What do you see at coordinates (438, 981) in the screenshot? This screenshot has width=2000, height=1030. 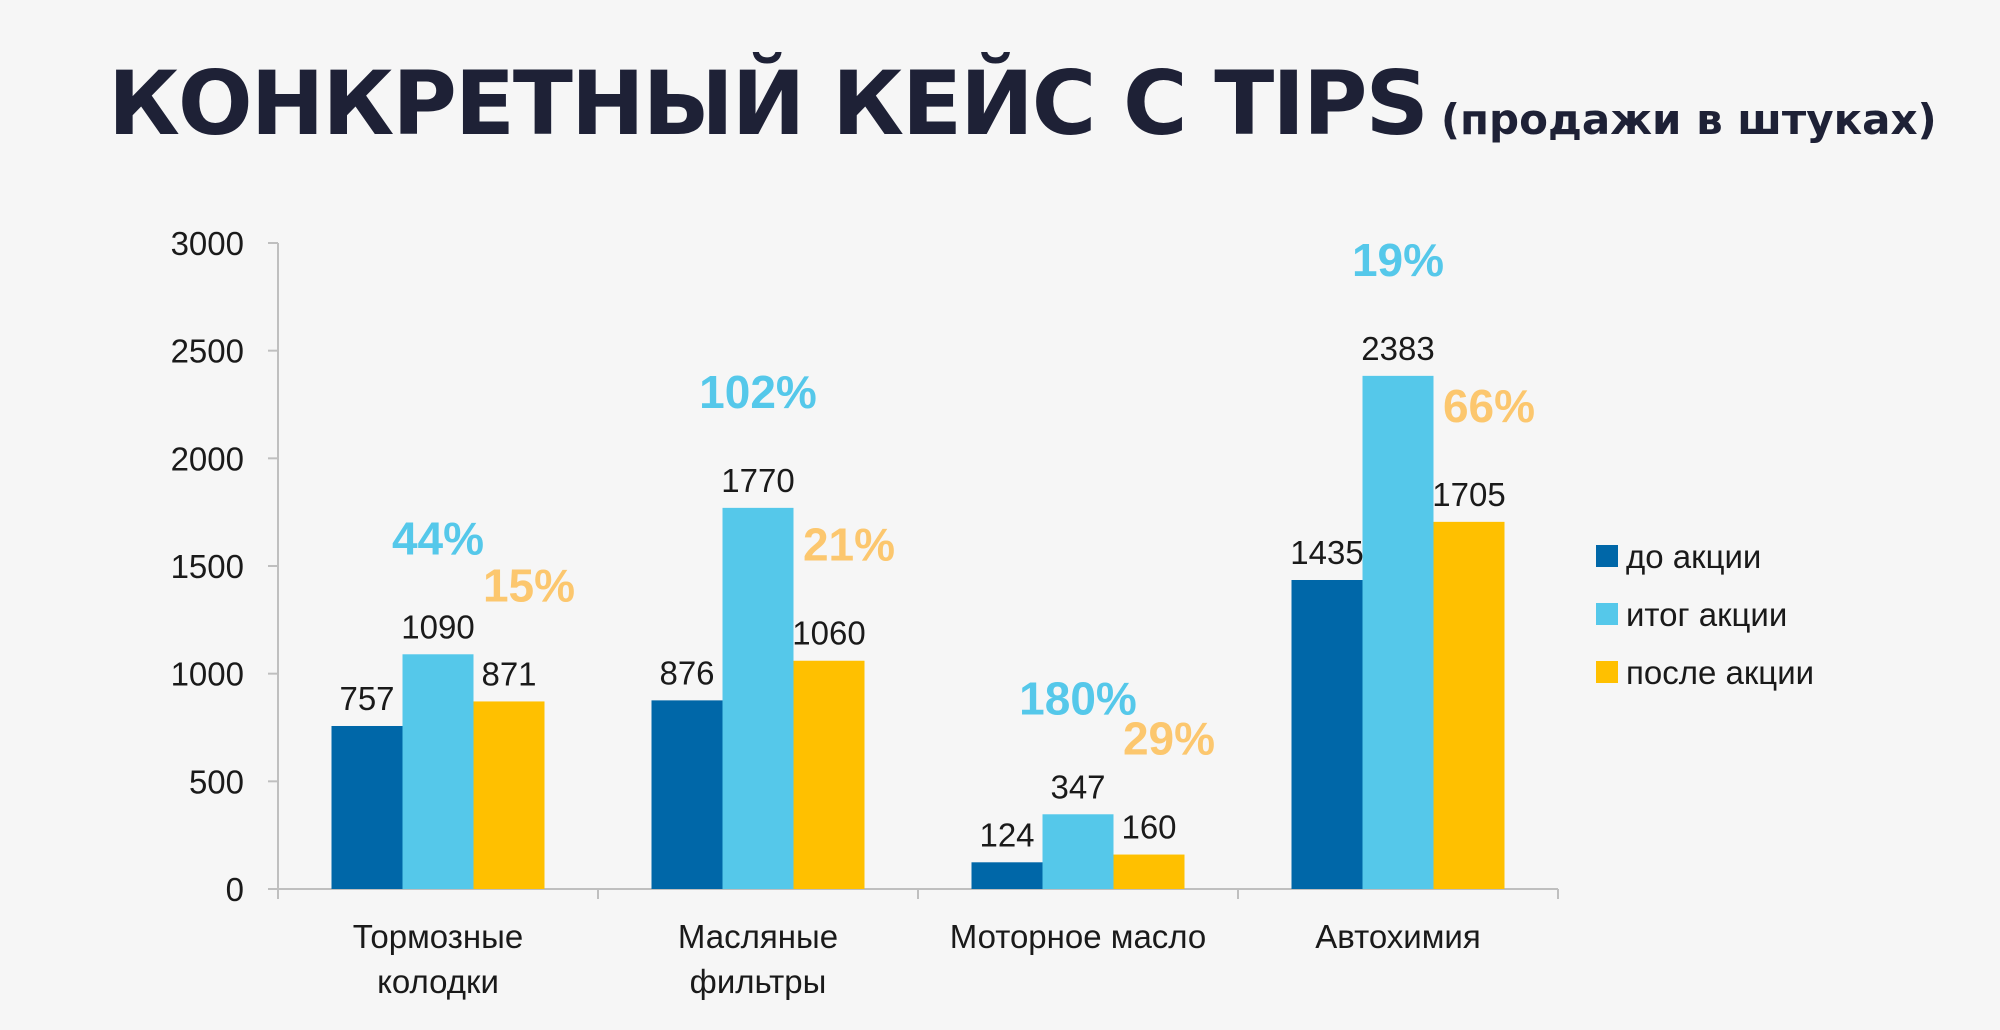 I see `x-tick-label: колодки` at bounding box center [438, 981].